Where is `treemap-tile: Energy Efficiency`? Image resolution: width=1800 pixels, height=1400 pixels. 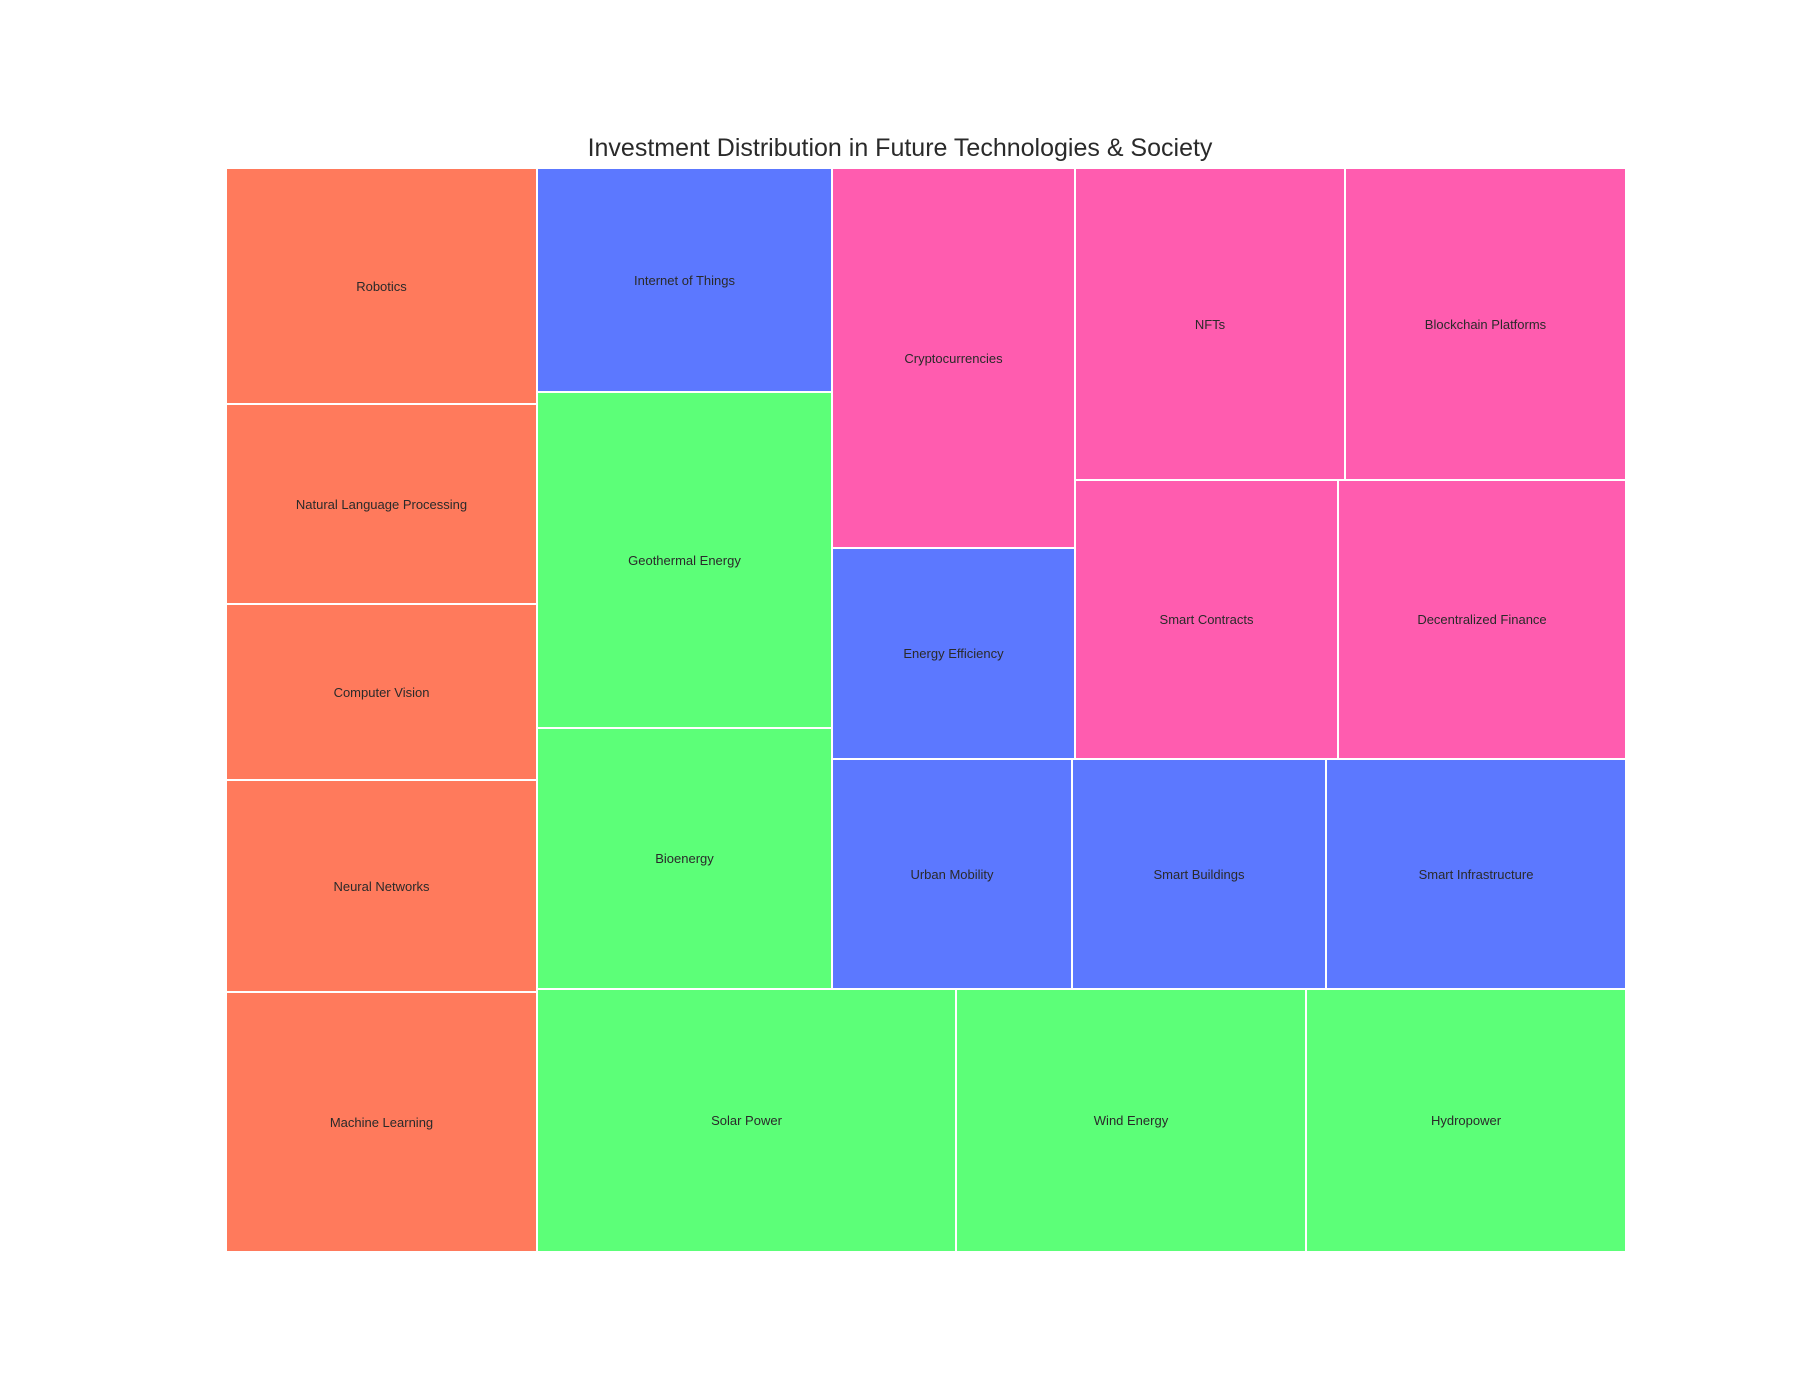
treemap-tile: Energy Efficiency is located at coordinates (953, 653).